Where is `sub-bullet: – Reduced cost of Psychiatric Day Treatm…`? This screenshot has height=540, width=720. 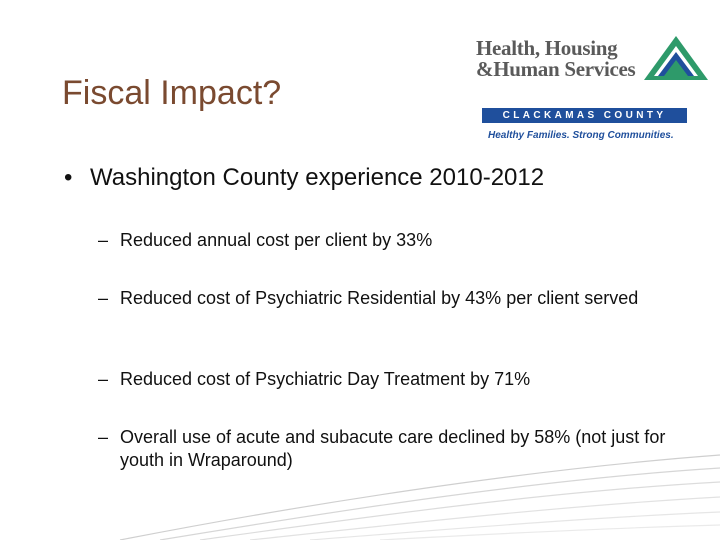
sub-bullet: – Reduced cost of Psychiatric Day Treatm… is located at coordinates (388, 379).